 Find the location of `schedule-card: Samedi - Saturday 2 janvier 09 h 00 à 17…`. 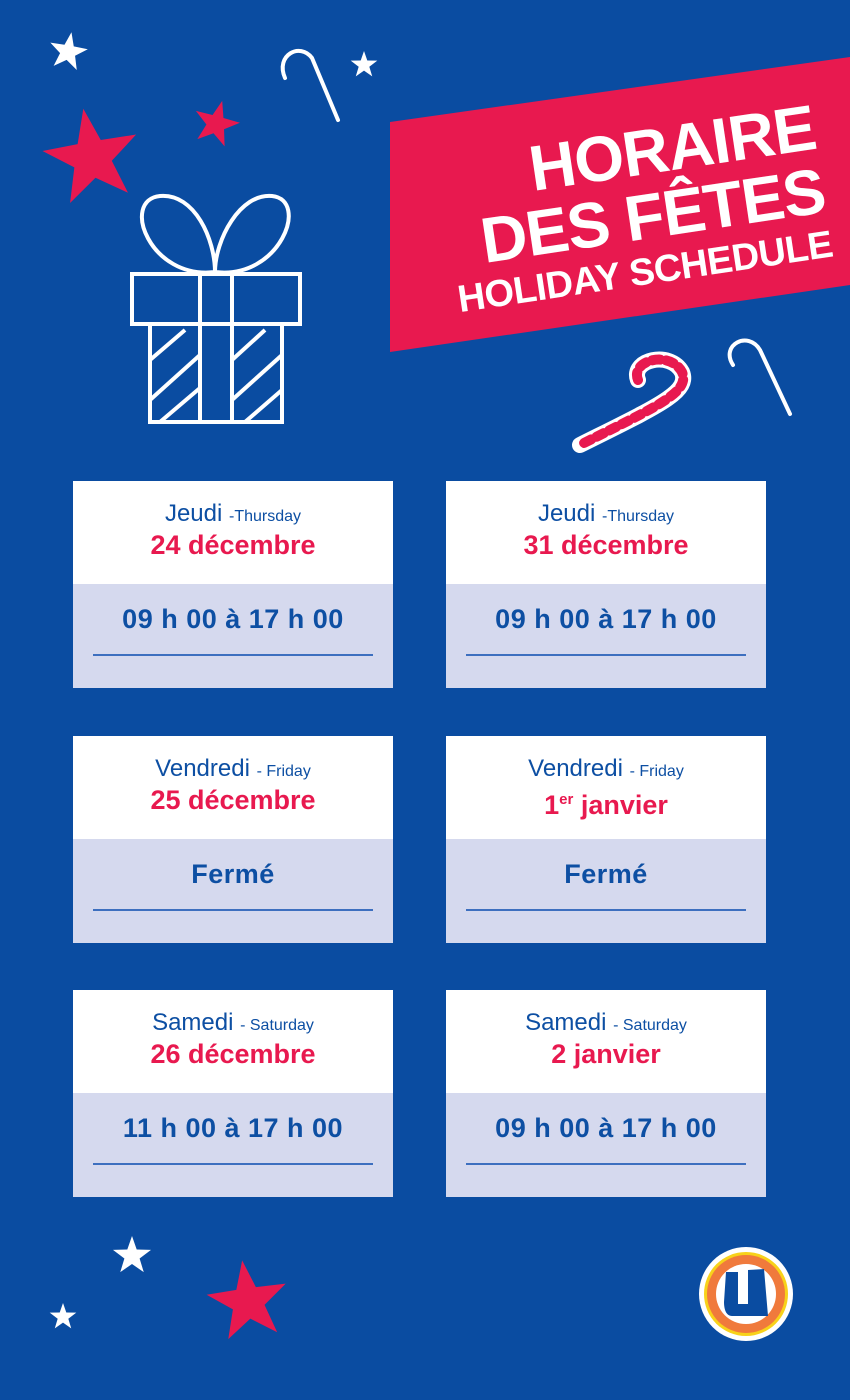

schedule-card: Samedi - Saturday 2 janvier 09 h 00 à 17… is located at coordinates (606, 1093).